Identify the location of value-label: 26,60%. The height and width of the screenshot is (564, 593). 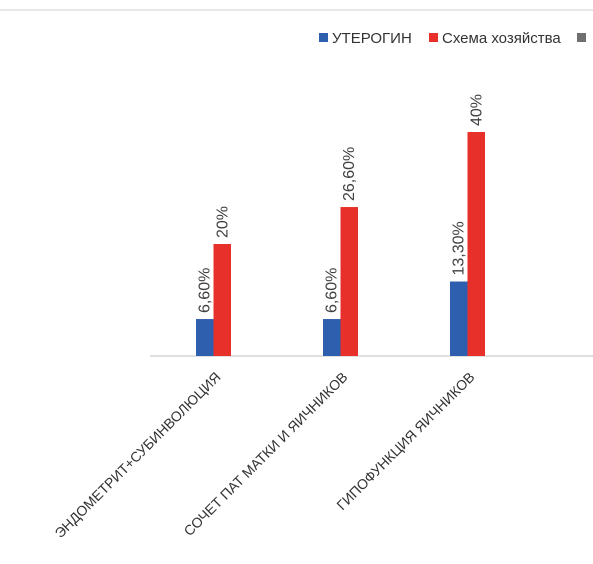
(349, 174).